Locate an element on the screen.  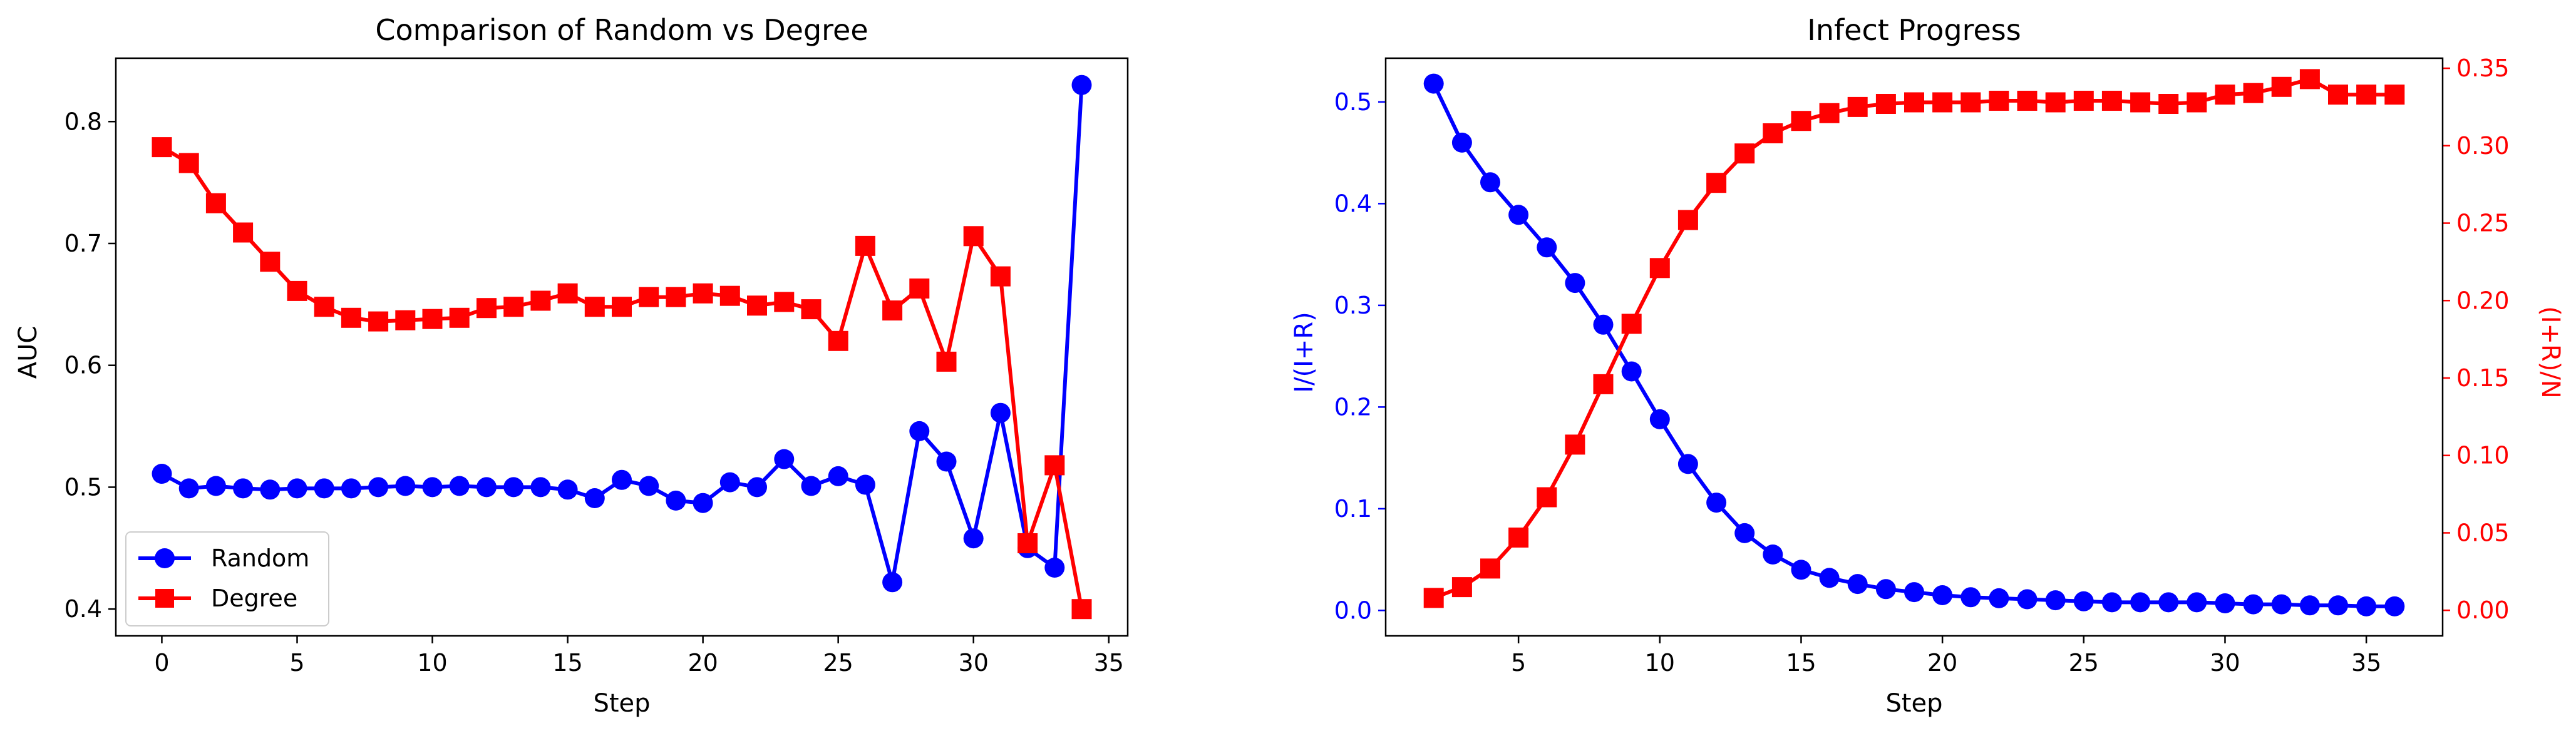
y2-tick-label: 0.25 is located at coordinates (2483, 224).